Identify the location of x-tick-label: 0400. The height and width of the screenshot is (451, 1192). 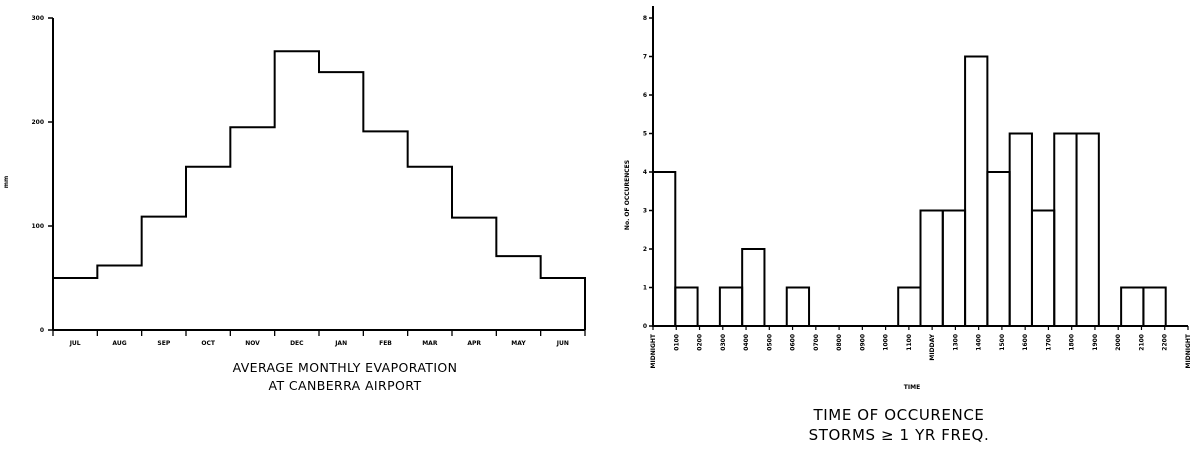
(746, 342).